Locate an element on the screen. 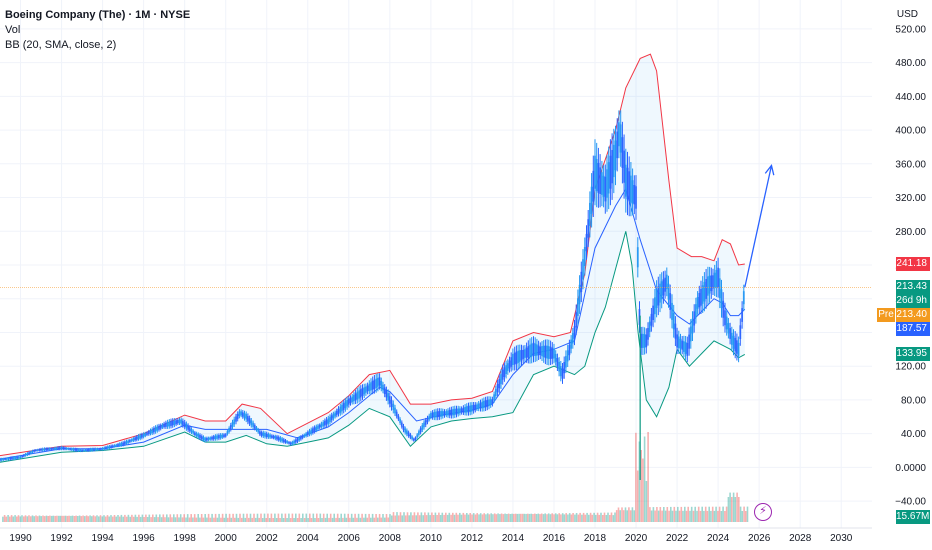 The width and height of the screenshot is (932, 550). y-tick-label: 480.00 is located at coordinates (910, 63).